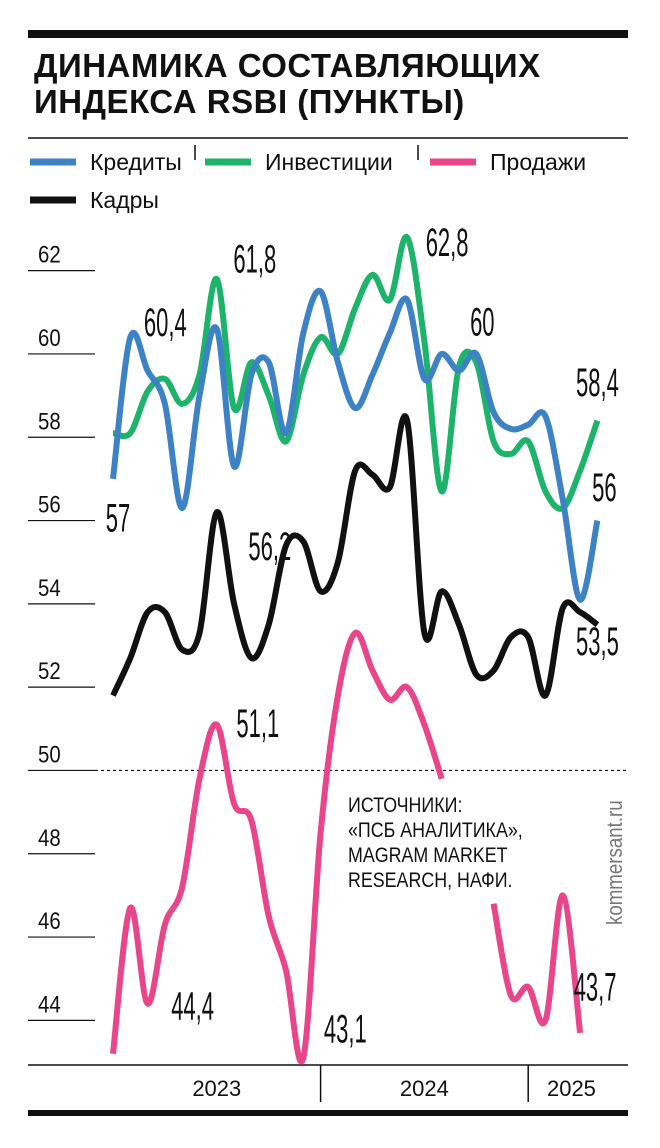  What do you see at coordinates (49, 337) in the screenshot?
I see `y-tick-label: 60` at bounding box center [49, 337].